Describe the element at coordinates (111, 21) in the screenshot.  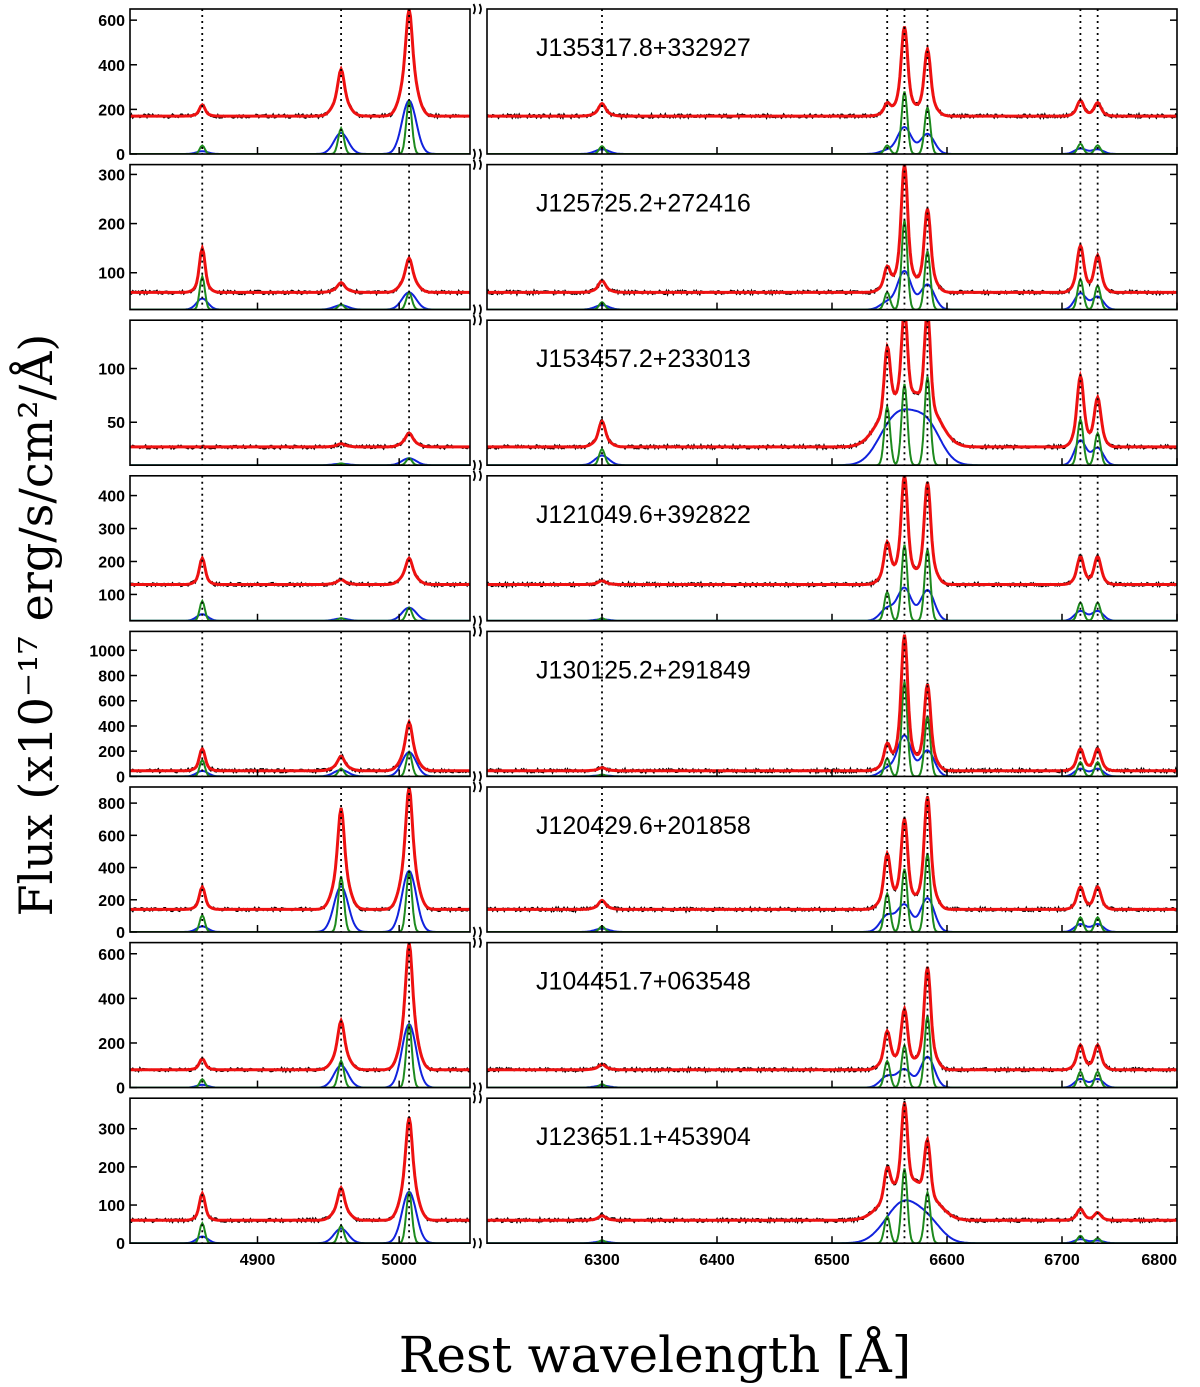
I see `y-tick-label: 600` at that location.